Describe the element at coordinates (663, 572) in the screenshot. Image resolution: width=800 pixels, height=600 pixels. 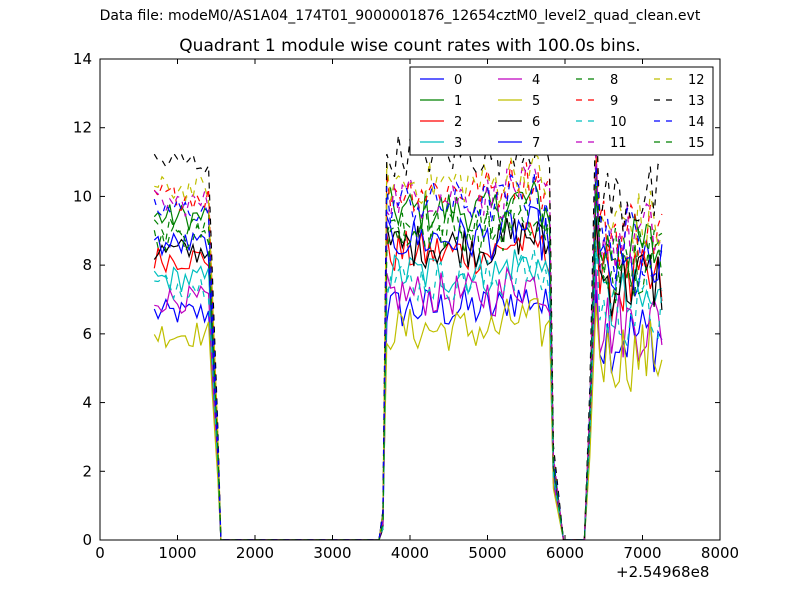
I see `x-offset-label: +2.54968e8` at that location.